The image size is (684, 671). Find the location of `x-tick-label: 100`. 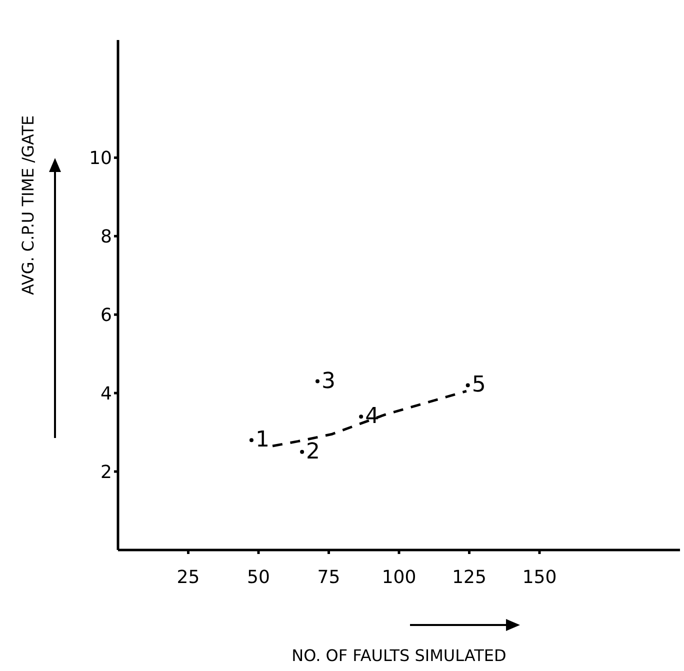

x-tick-label: 100 is located at coordinates (399, 577).